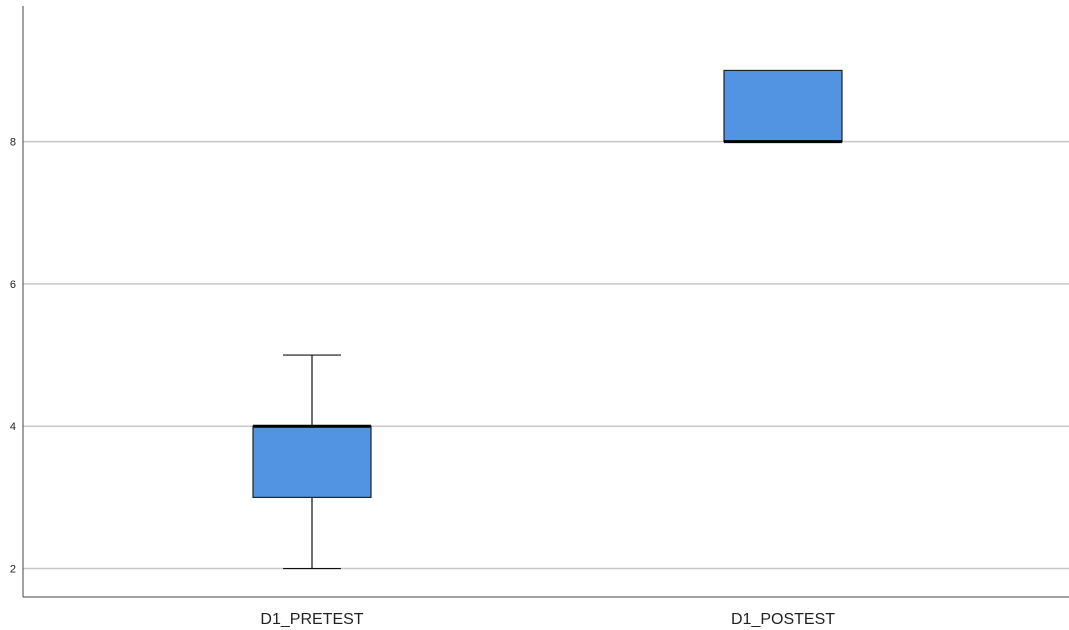 The height and width of the screenshot is (630, 1069). What do you see at coordinates (13, 143) in the screenshot?
I see `y-tick-label: 8` at bounding box center [13, 143].